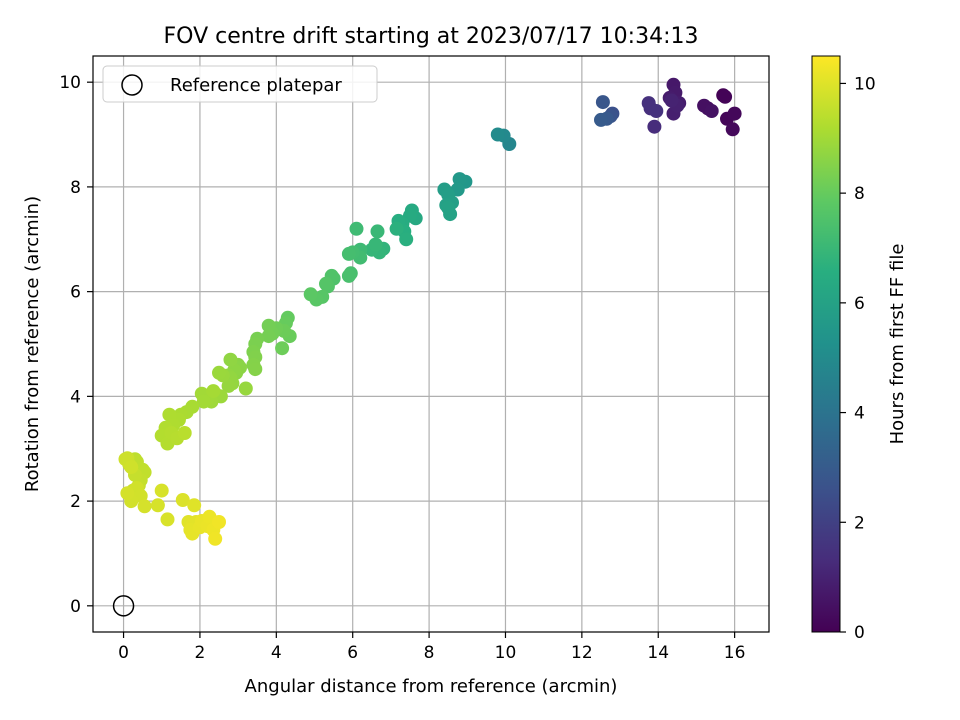  What do you see at coordinates (826, 344) in the screenshot?
I see `colorbar-gradient` at bounding box center [826, 344].